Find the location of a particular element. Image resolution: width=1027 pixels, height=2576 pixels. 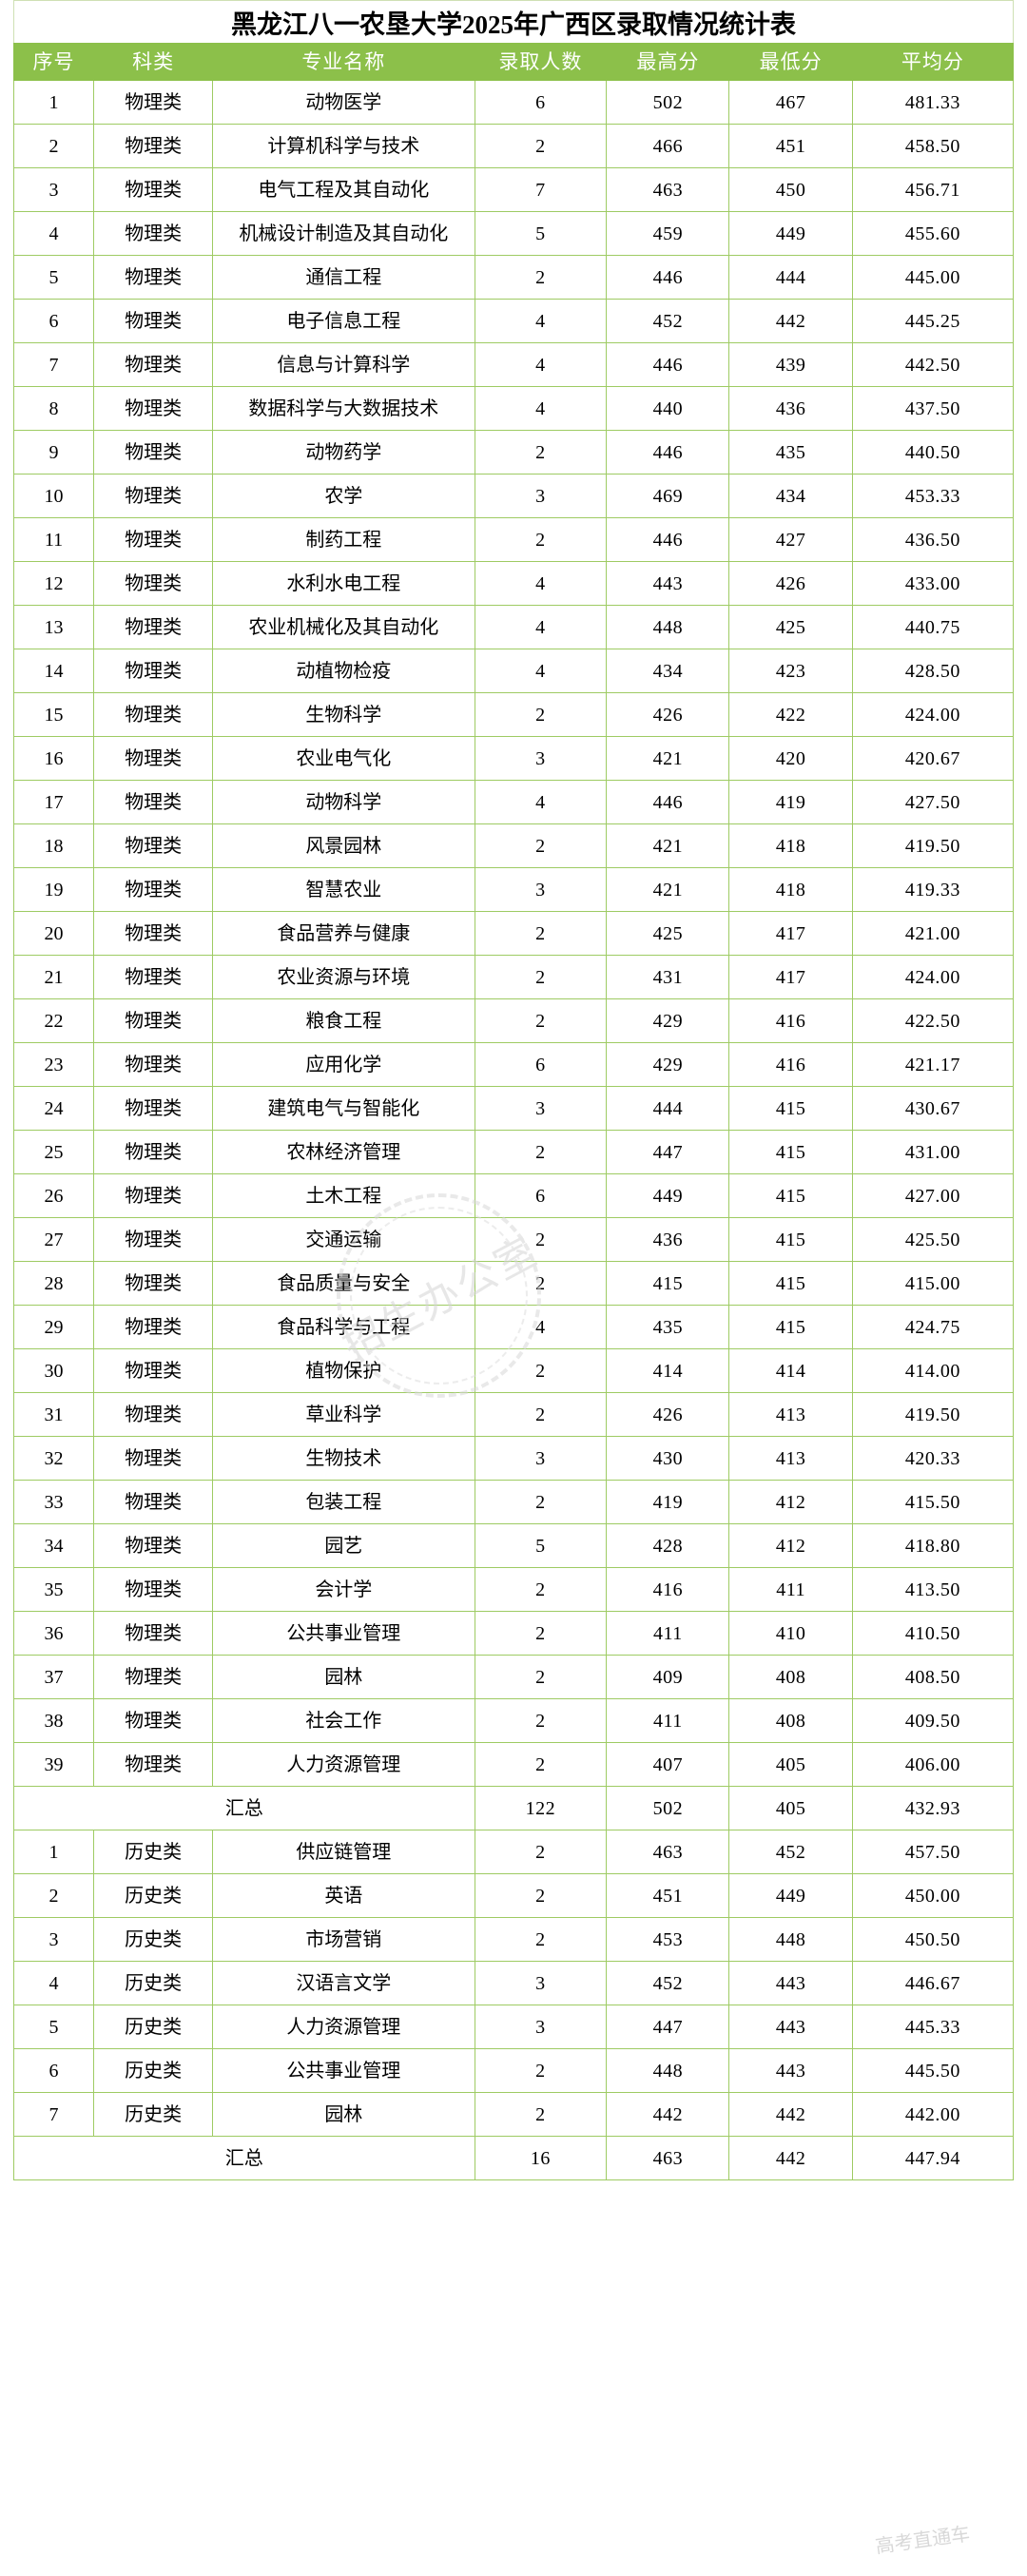

cell-avg: 409.50 is located at coordinates (933, 1720).